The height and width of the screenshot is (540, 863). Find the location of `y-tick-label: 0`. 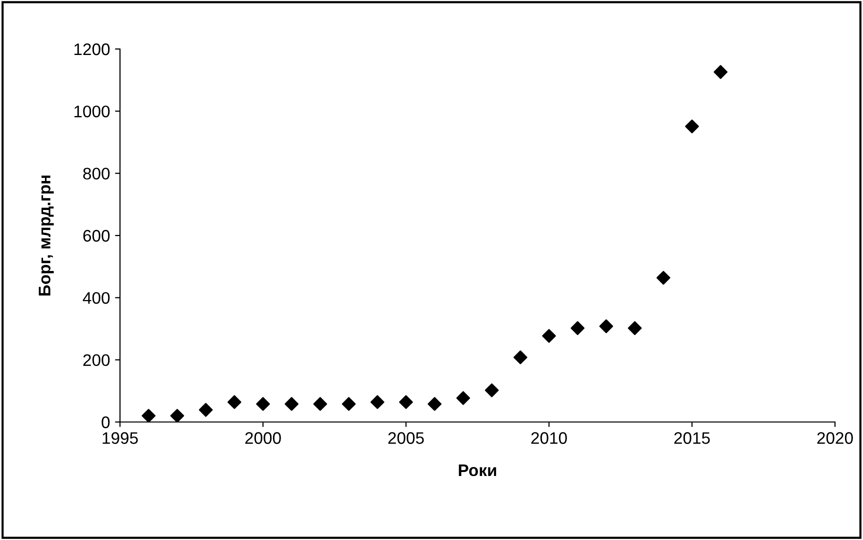

y-tick-label: 0 is located at coordinates (106, 422).